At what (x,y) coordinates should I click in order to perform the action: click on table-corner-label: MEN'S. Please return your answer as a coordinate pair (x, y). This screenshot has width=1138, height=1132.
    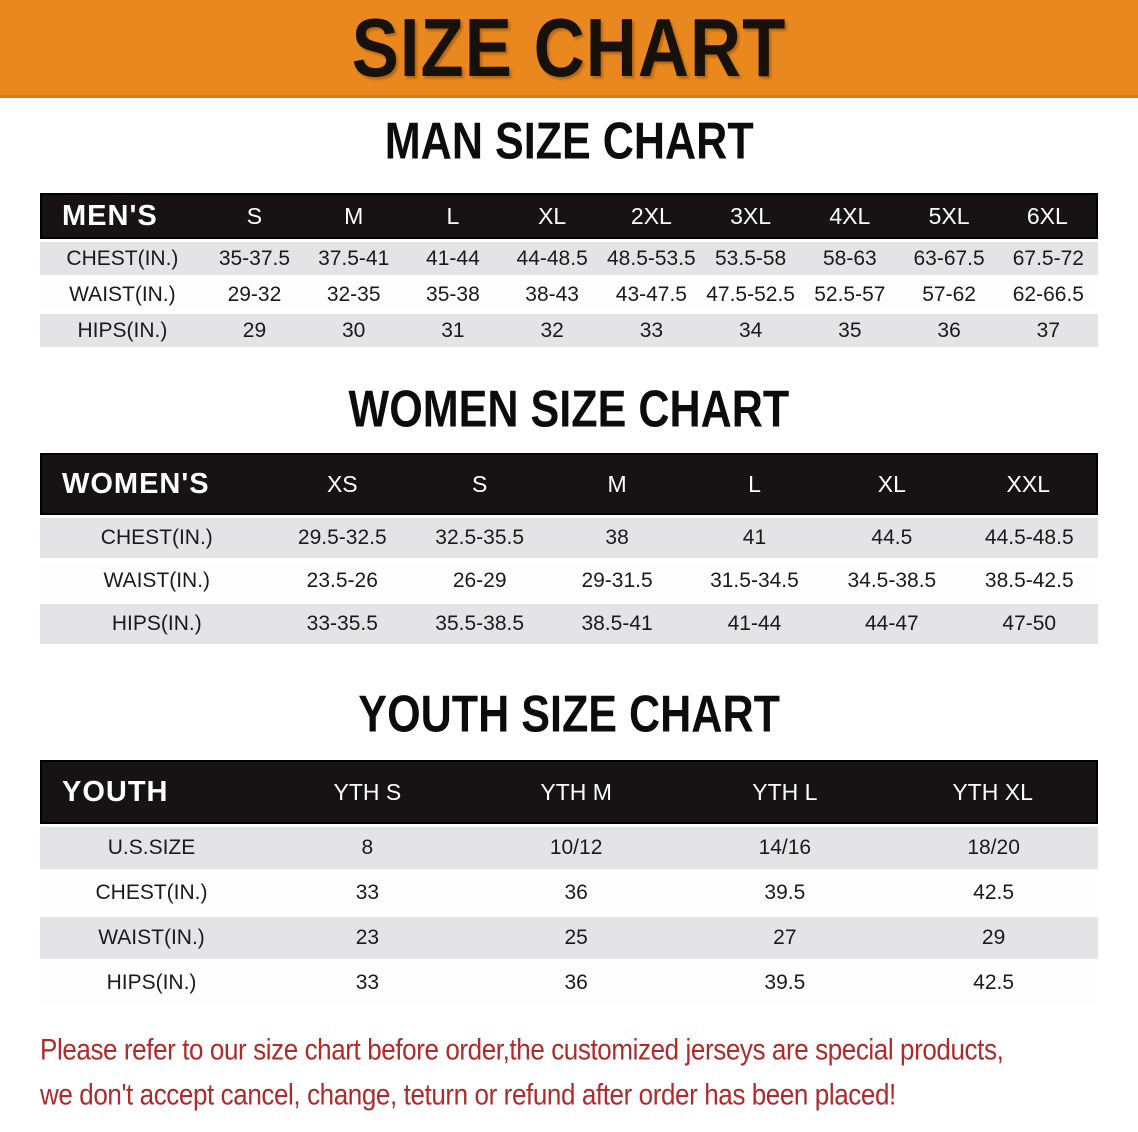
    Looking at the image, I should click on (122, 216).